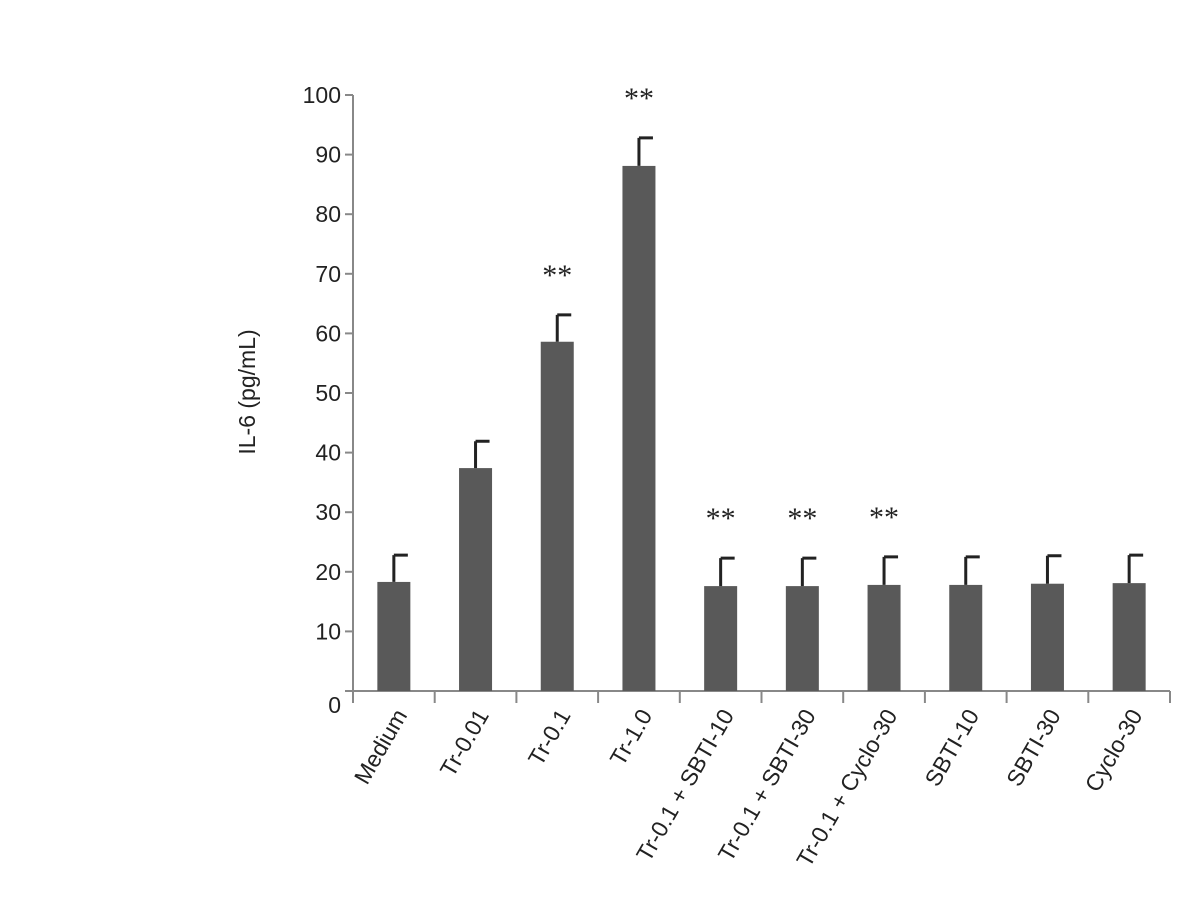  What do you see at coordinates (328, 453) in the screenshot?
I see `y-tick-label: 40` at bounding box center [328, 453].